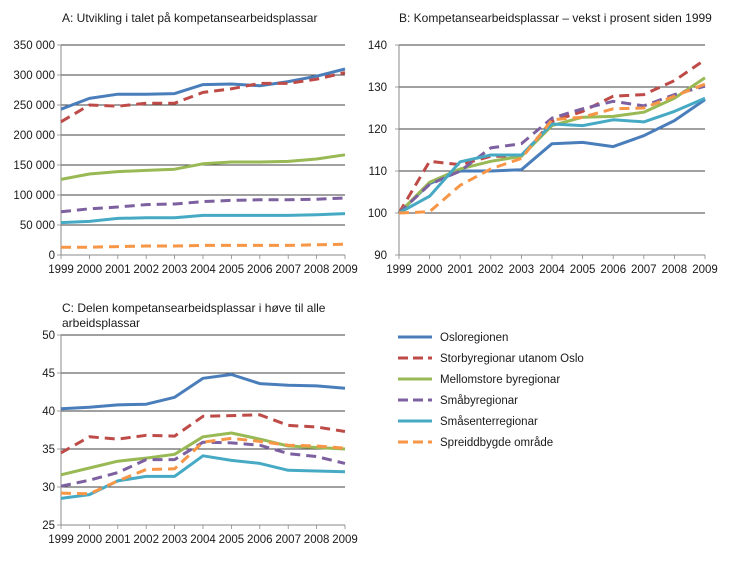  What do you see at coordinates (474, 338) in the screenshot?
I see `legend-label: Osloregionen` at bounding box center [474, 338].